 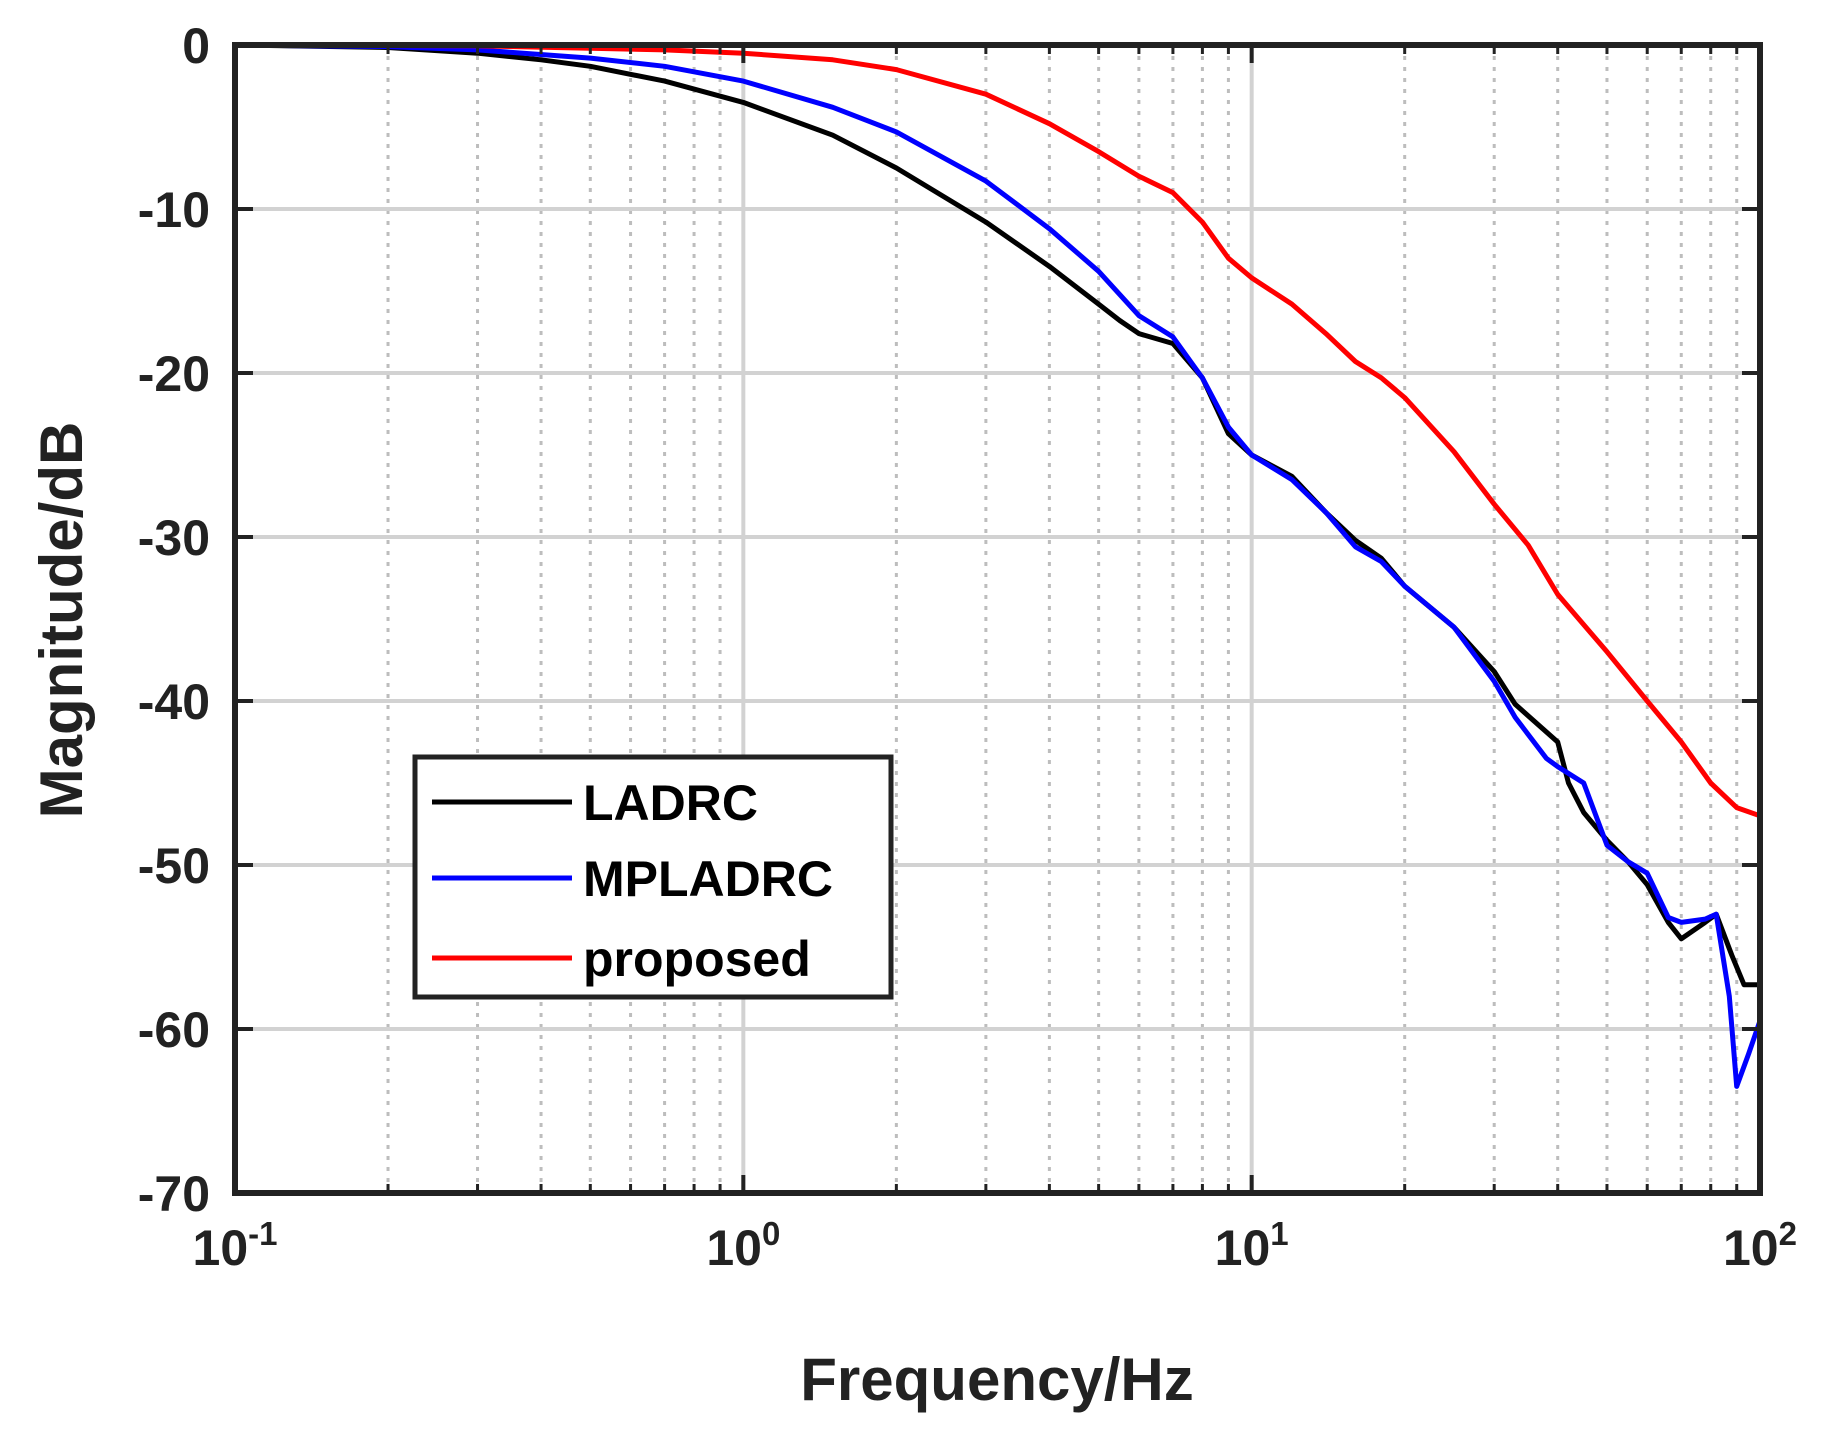 What do you see at coordinates (174, 702) in the screenshot?
I see `y-tick-label: -40` at bounding box center [174, 702].